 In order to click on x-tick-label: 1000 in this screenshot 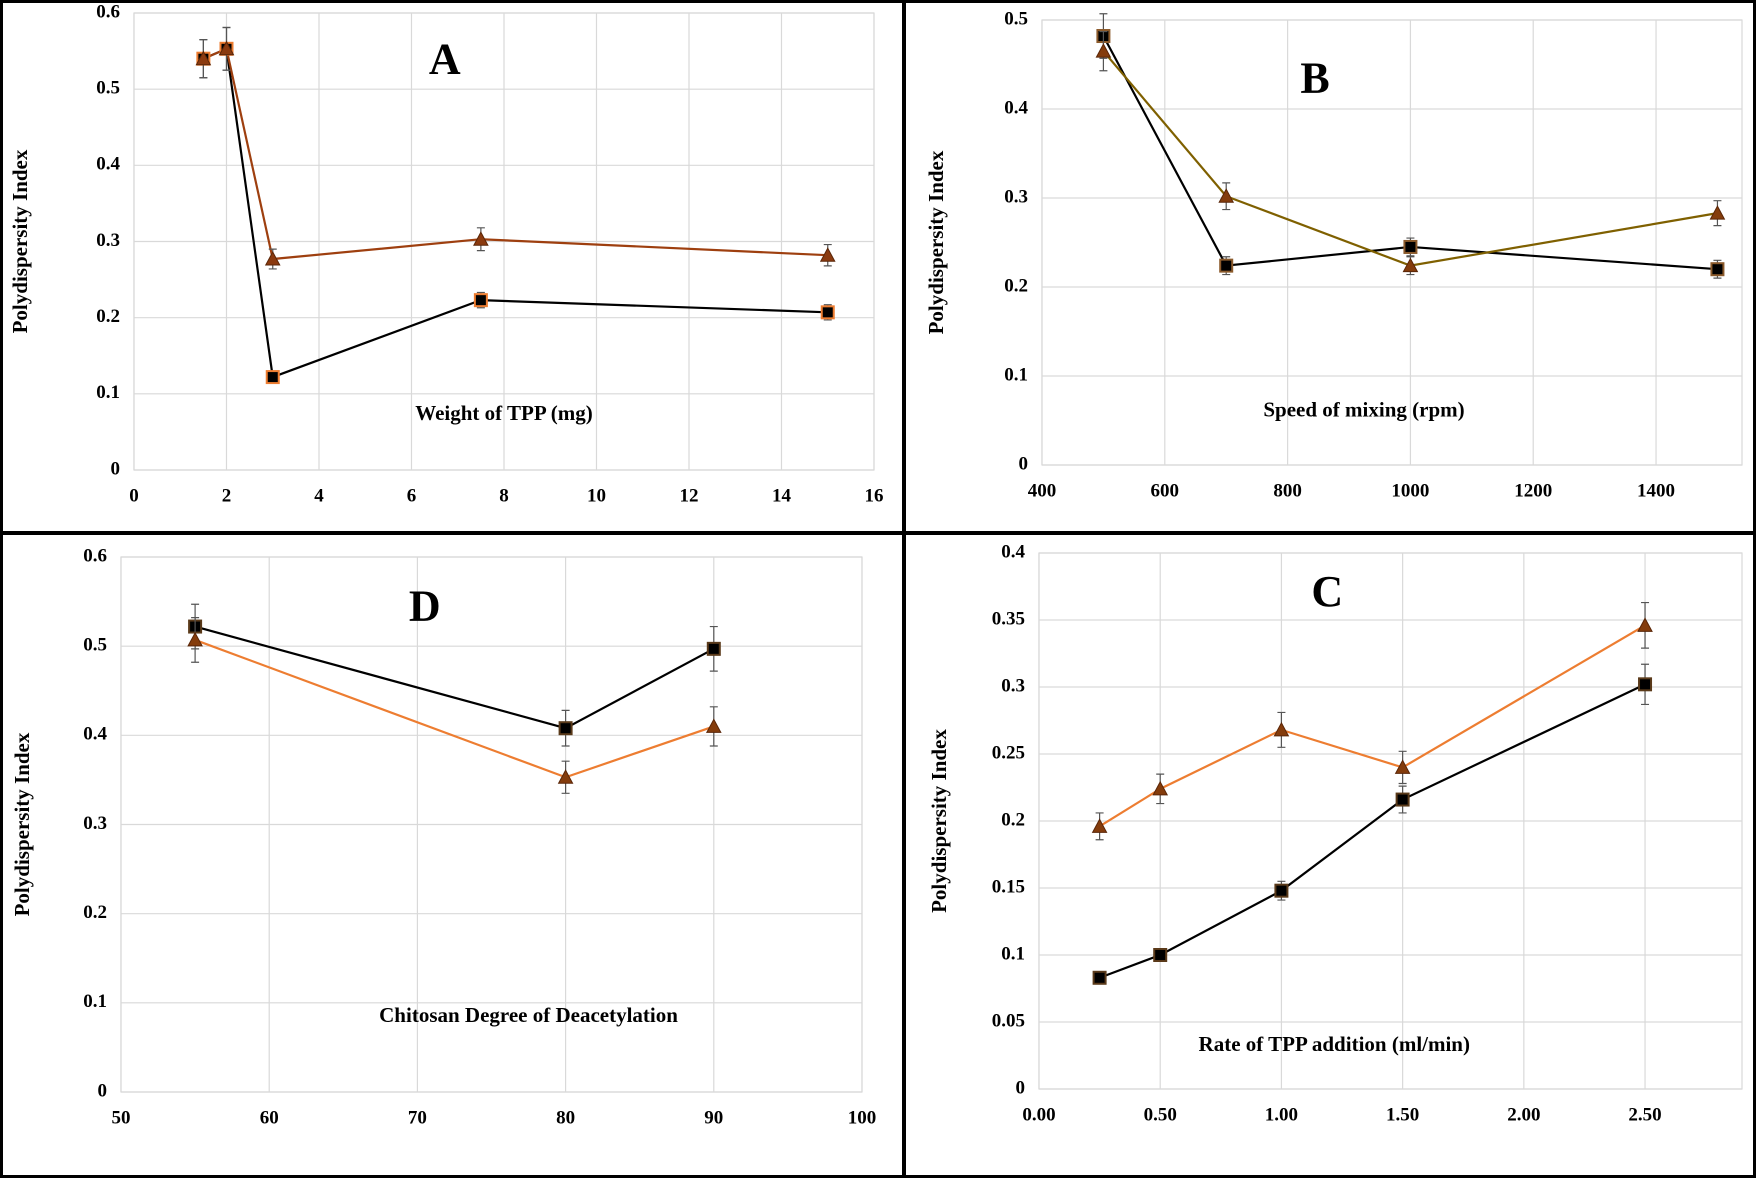, I will do `click(1410, 490)`.